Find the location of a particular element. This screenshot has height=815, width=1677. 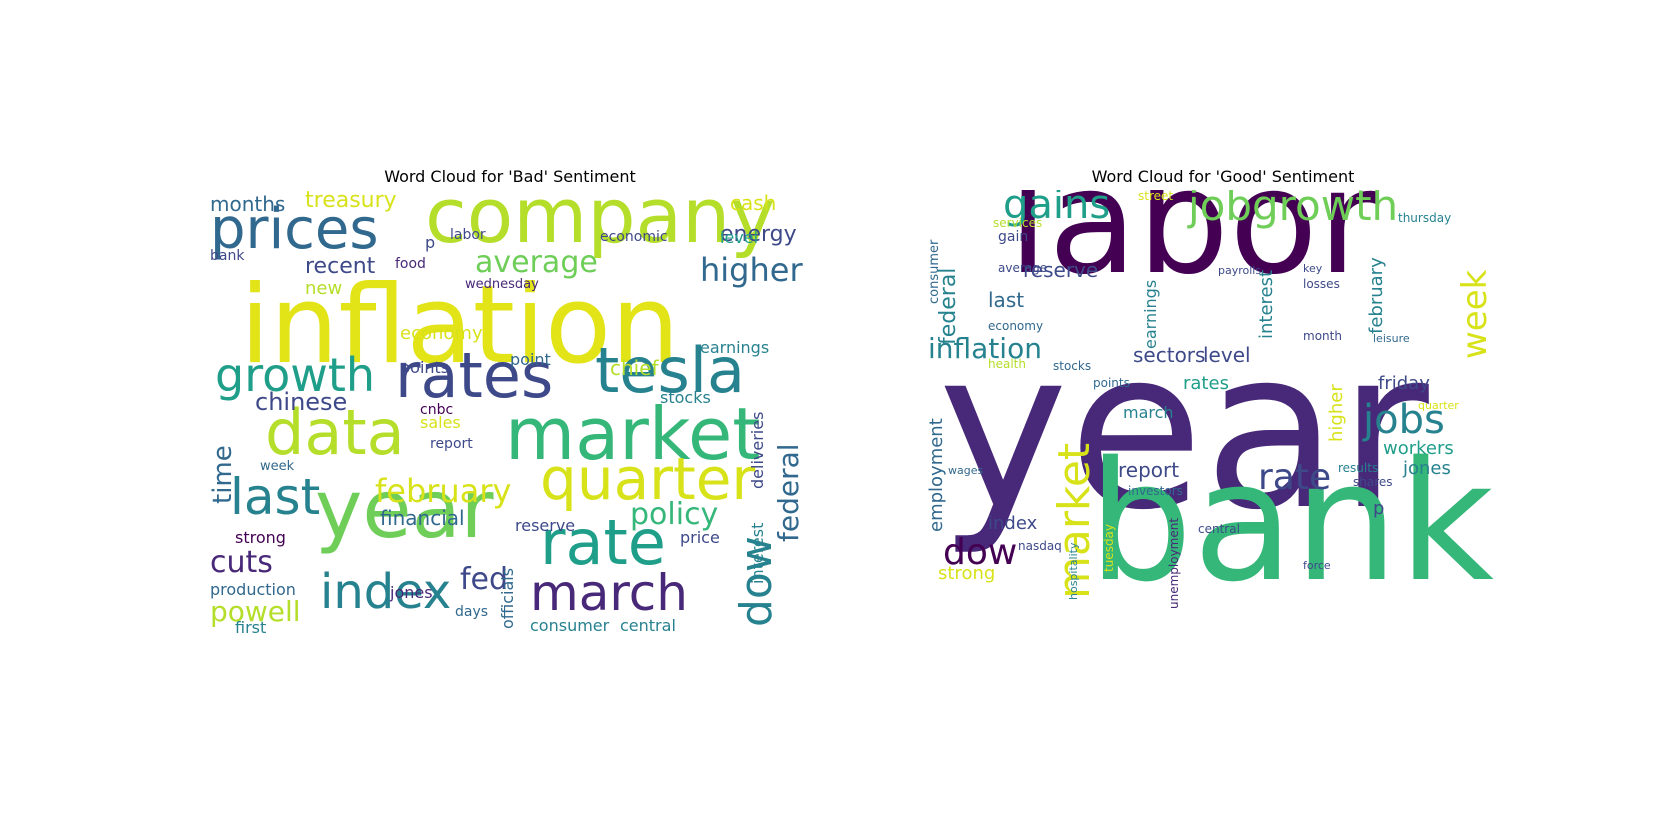

word-health: health is located at coordinates (1007, 364).